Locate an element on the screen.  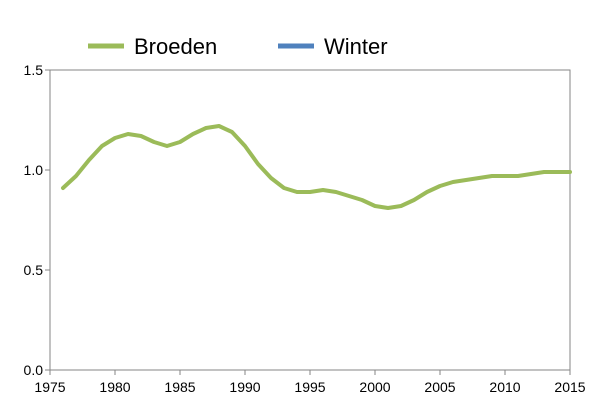
y-axis-ticks: 0.0 0.5 1.0 1.5 is located at coordinates (37, 220).